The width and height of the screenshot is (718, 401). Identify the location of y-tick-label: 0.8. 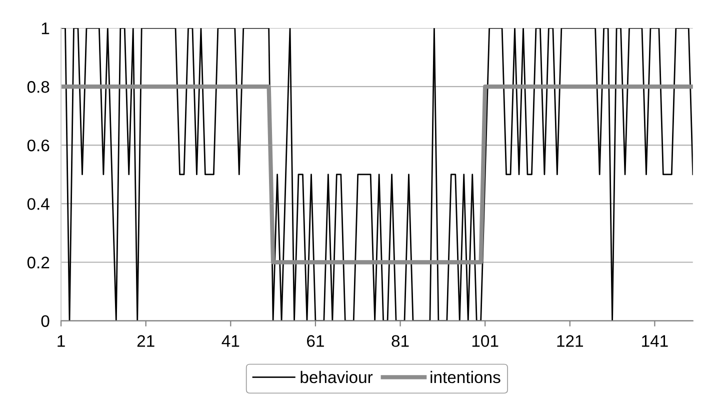
(38, 87).